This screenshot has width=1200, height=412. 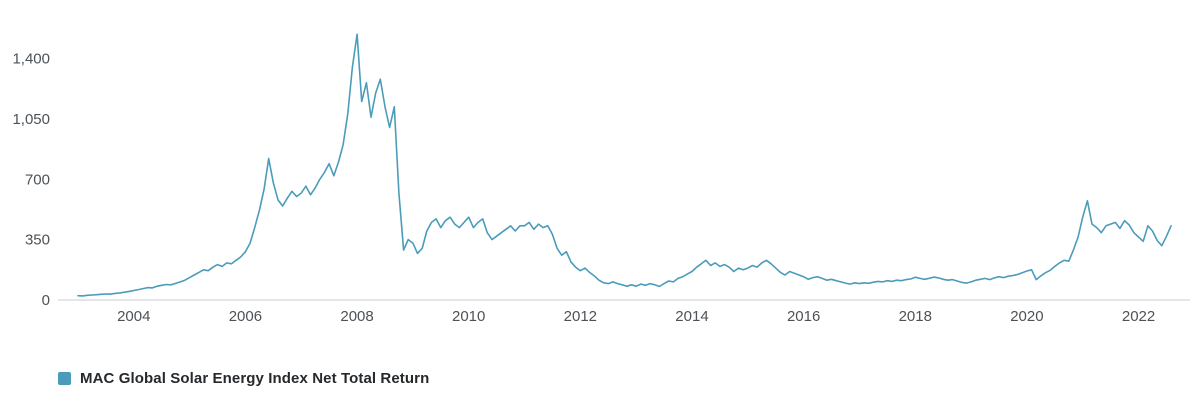 What do you see at coordinates (1138, 316) in the screenshot?
I see `x-tick-label: 2022` at bounding box center [1138, 316].